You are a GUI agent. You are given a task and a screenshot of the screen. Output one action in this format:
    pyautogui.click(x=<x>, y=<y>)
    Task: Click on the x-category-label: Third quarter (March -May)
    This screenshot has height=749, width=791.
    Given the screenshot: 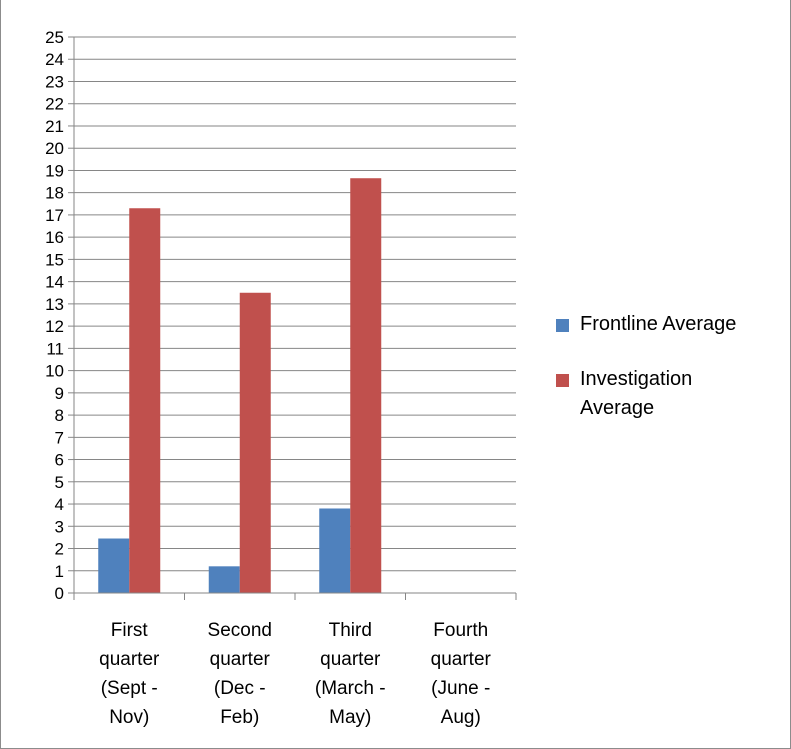 What is the action you would take?
    pyautogui.click(x=350, y=674)
    